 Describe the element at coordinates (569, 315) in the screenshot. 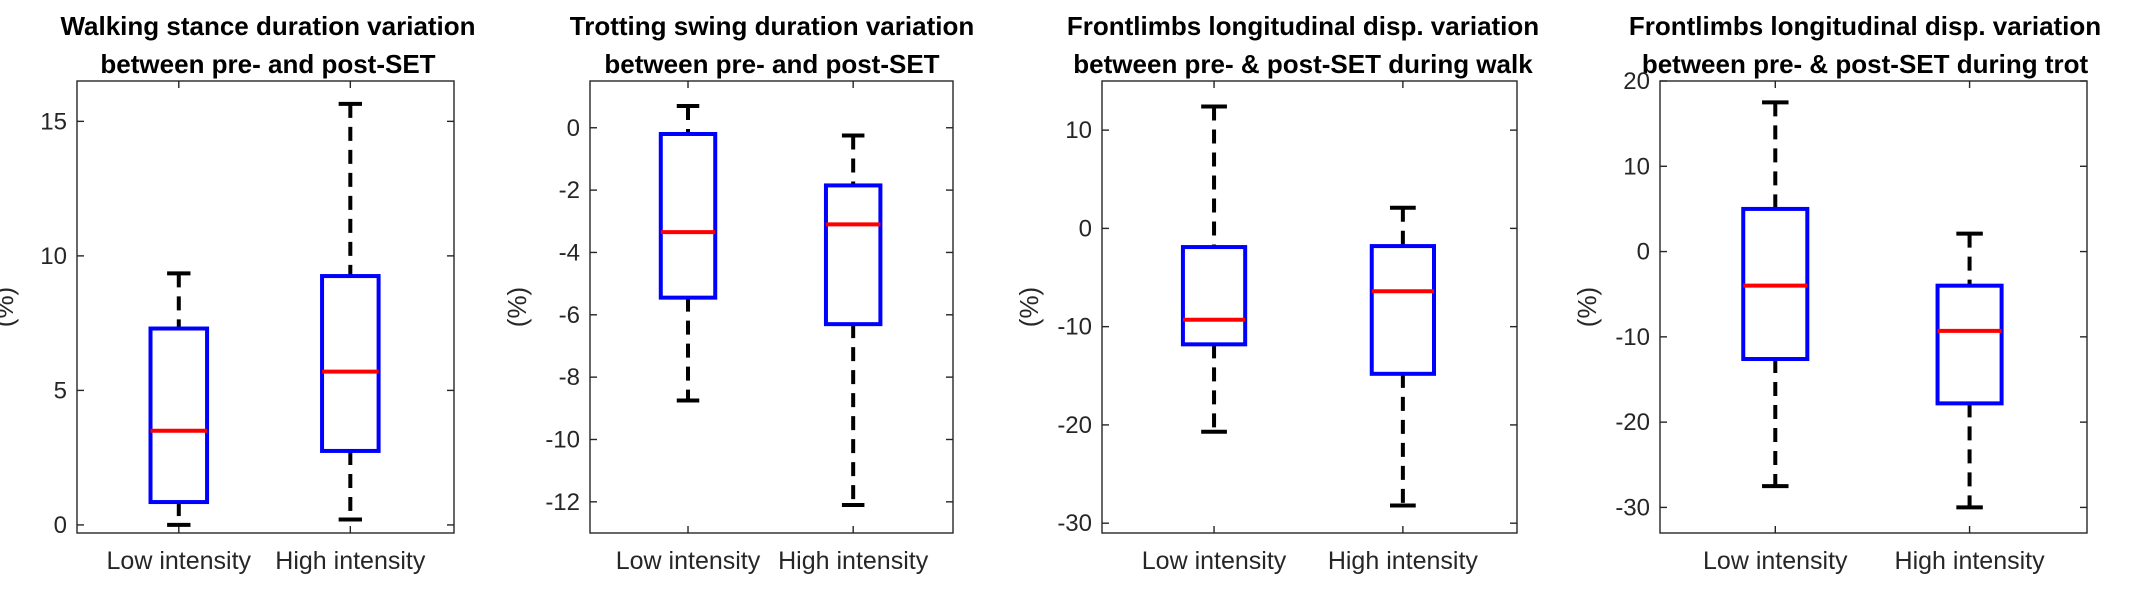

I see `y-tick-label: -6` at that location.